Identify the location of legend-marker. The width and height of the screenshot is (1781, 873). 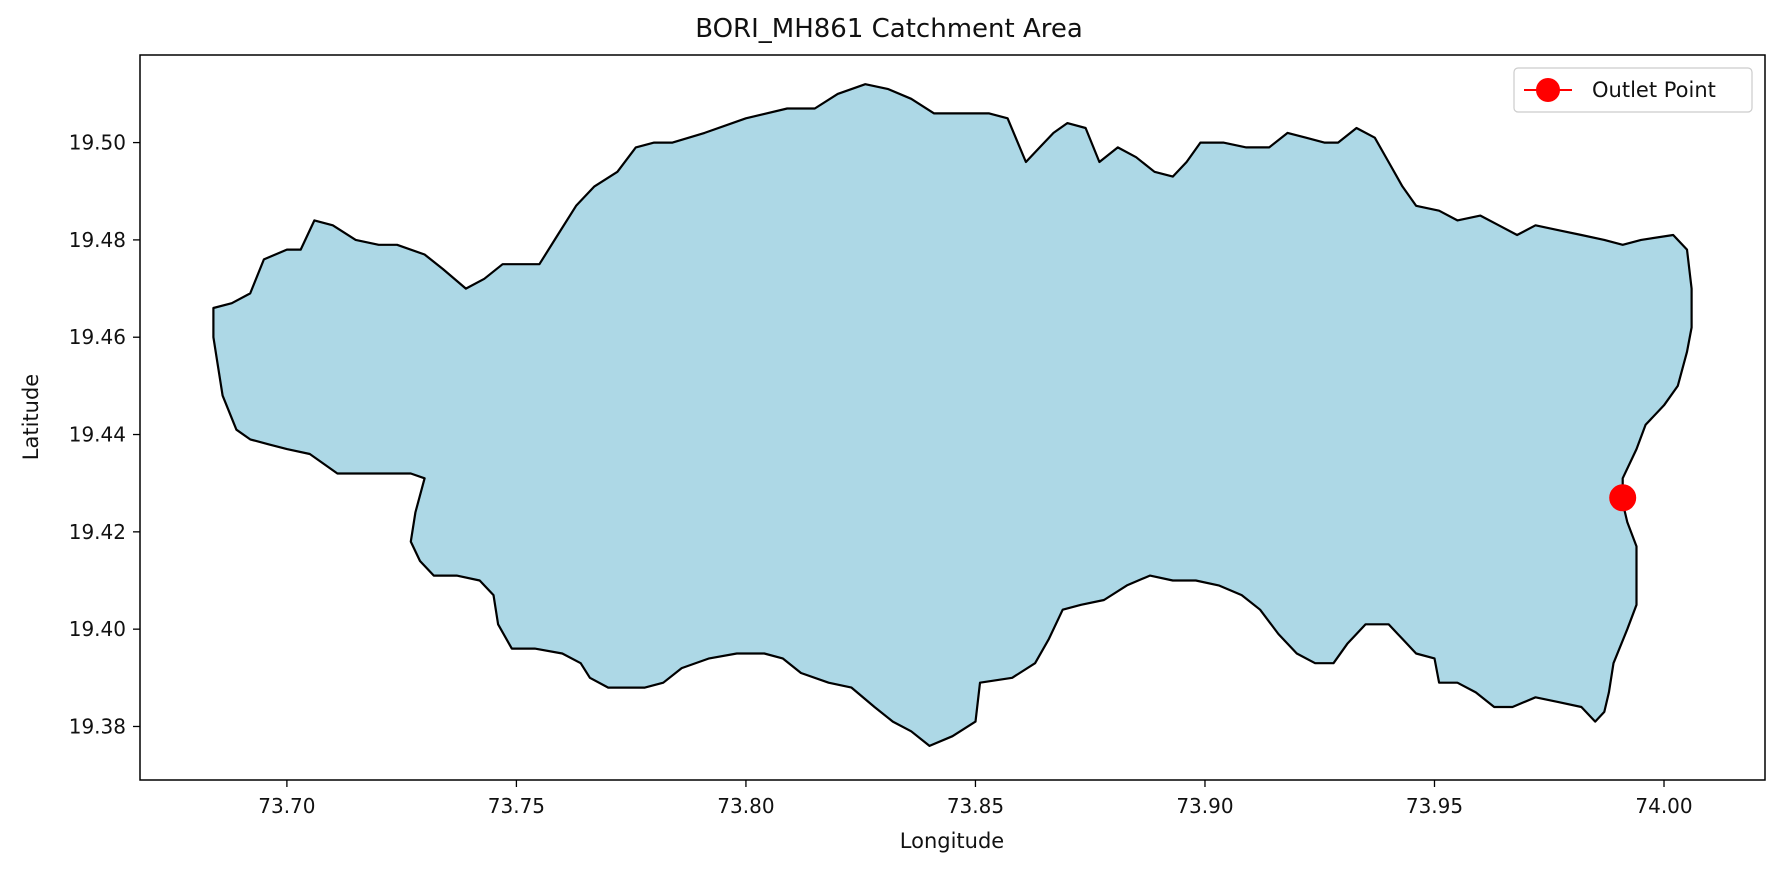
(1548, 90).